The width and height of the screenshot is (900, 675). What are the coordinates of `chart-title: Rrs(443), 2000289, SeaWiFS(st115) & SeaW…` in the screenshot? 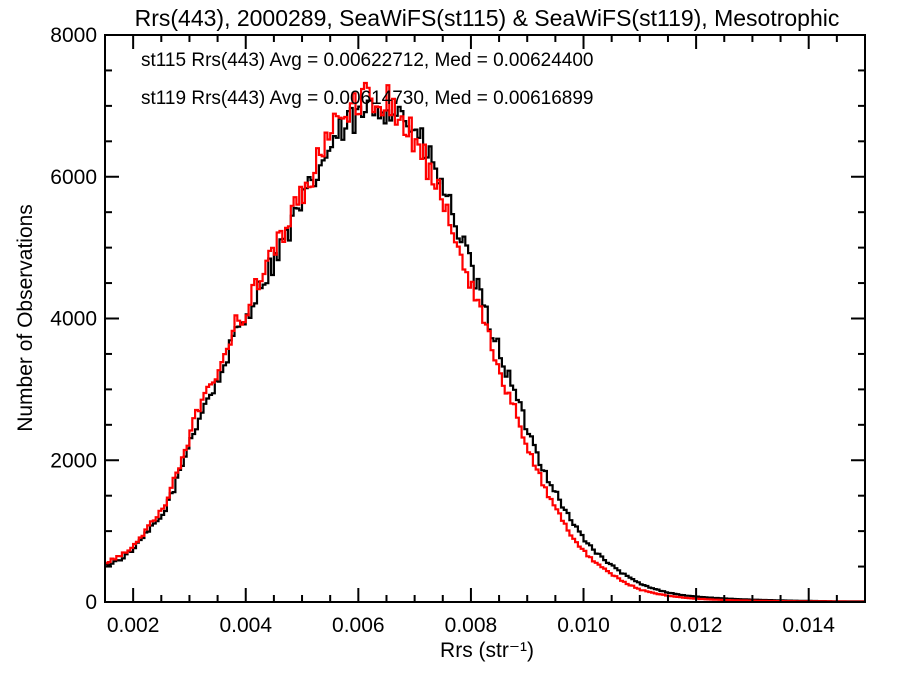 It's located at (487, 18).